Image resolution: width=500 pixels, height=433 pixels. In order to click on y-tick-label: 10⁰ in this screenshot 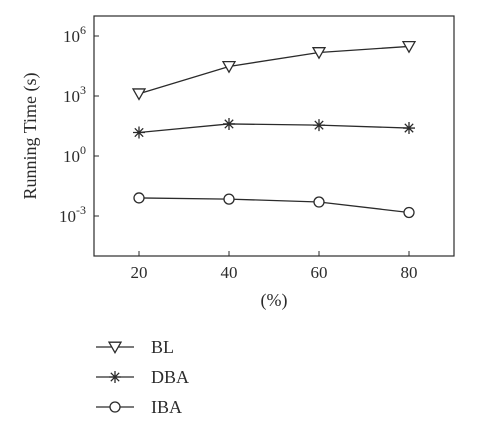, I will do `click(74, 154)`.